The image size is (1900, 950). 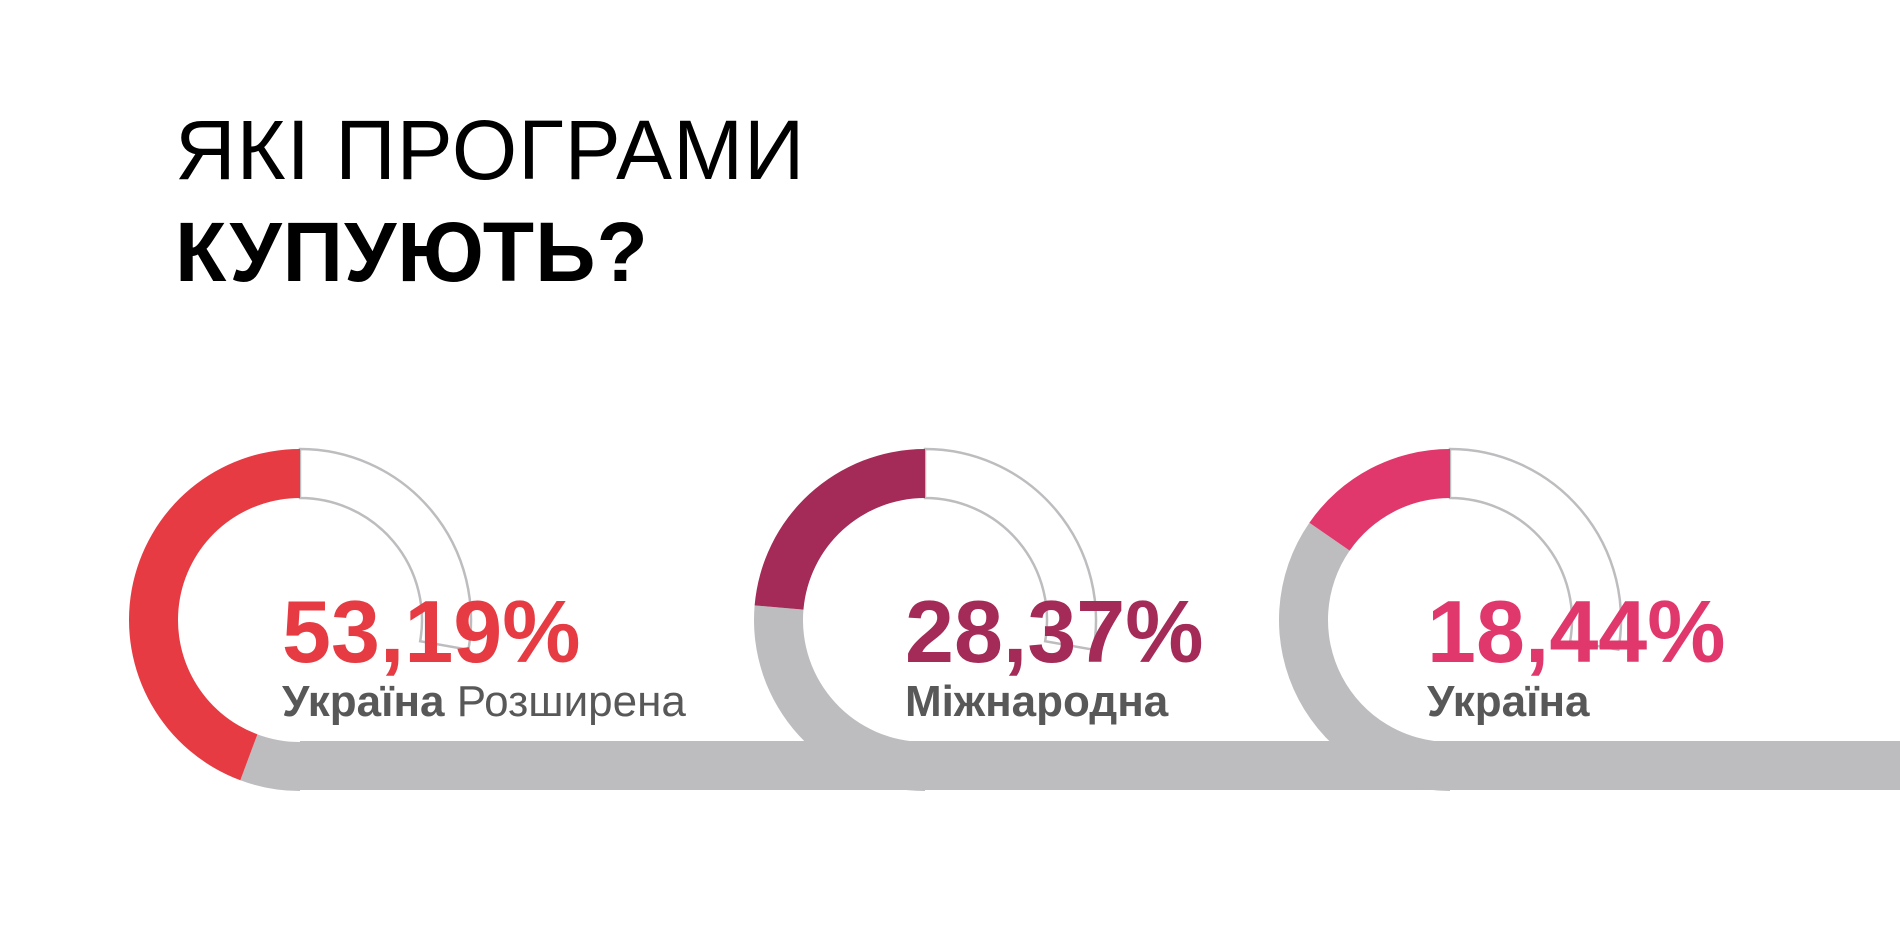 What do you see at coordinates (1054, 631) in the screenshot?
I see `value-label: 28,37%` at bounding box center [1054, 631].